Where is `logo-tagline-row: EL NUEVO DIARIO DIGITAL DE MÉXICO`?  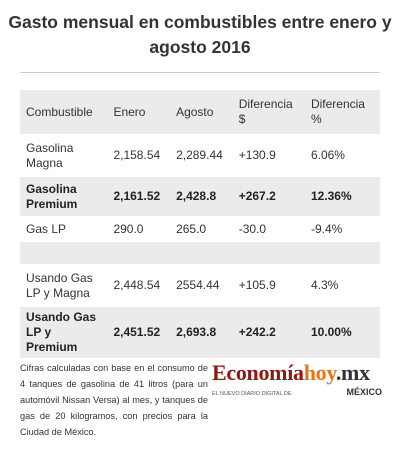
logo-tagline-row: EL NUEVO DIARIO DIGITAL DE MÉXICO is located at coordinates (297, 392).